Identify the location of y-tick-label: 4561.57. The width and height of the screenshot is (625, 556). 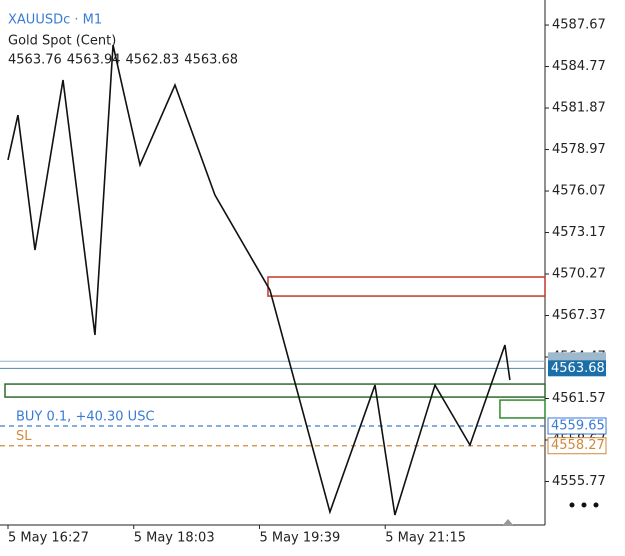
(579, 398).